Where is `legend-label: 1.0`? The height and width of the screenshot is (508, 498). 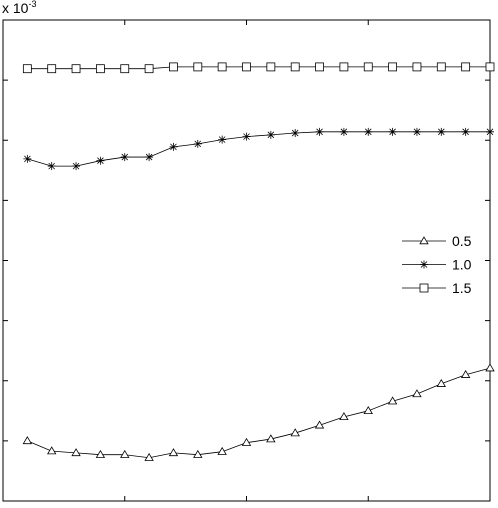 legend-label: 1.0 is located at coordinates (462, 265).